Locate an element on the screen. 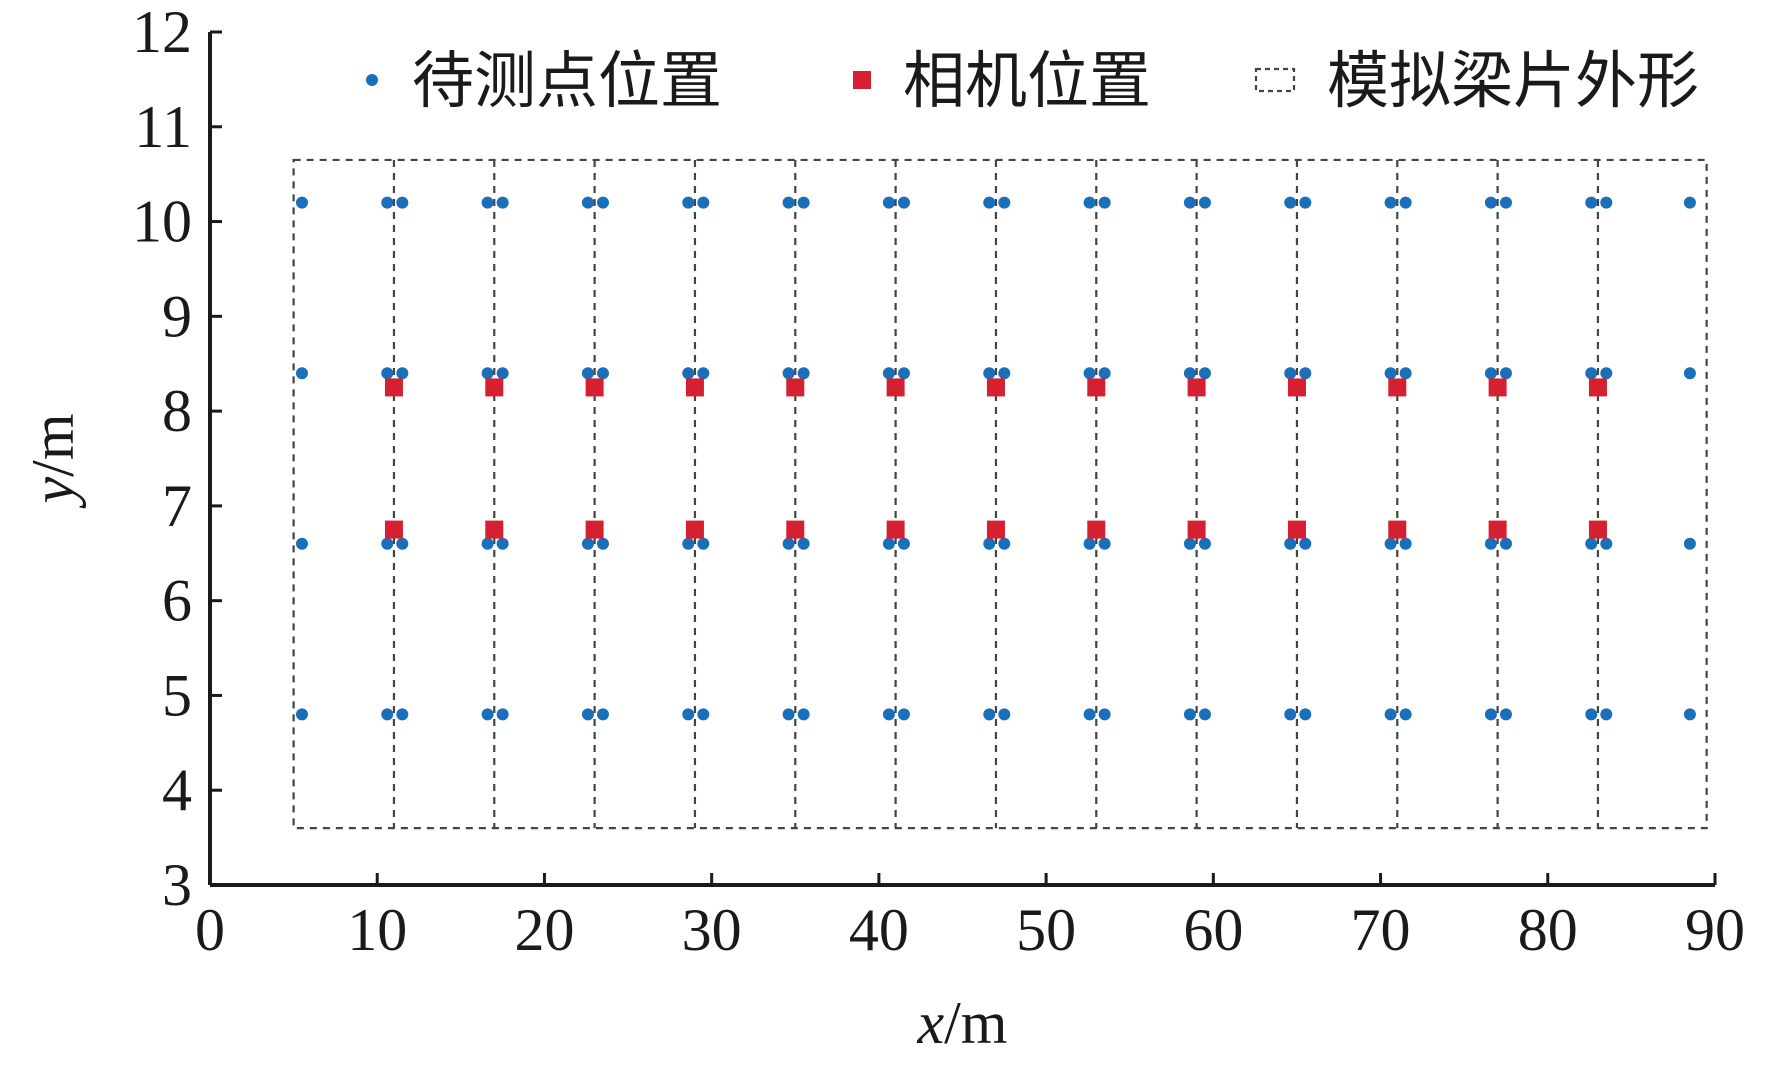  legend: 待测点位置 相机位置 模拟梁片外形 is located at coordinates (1032, 80).